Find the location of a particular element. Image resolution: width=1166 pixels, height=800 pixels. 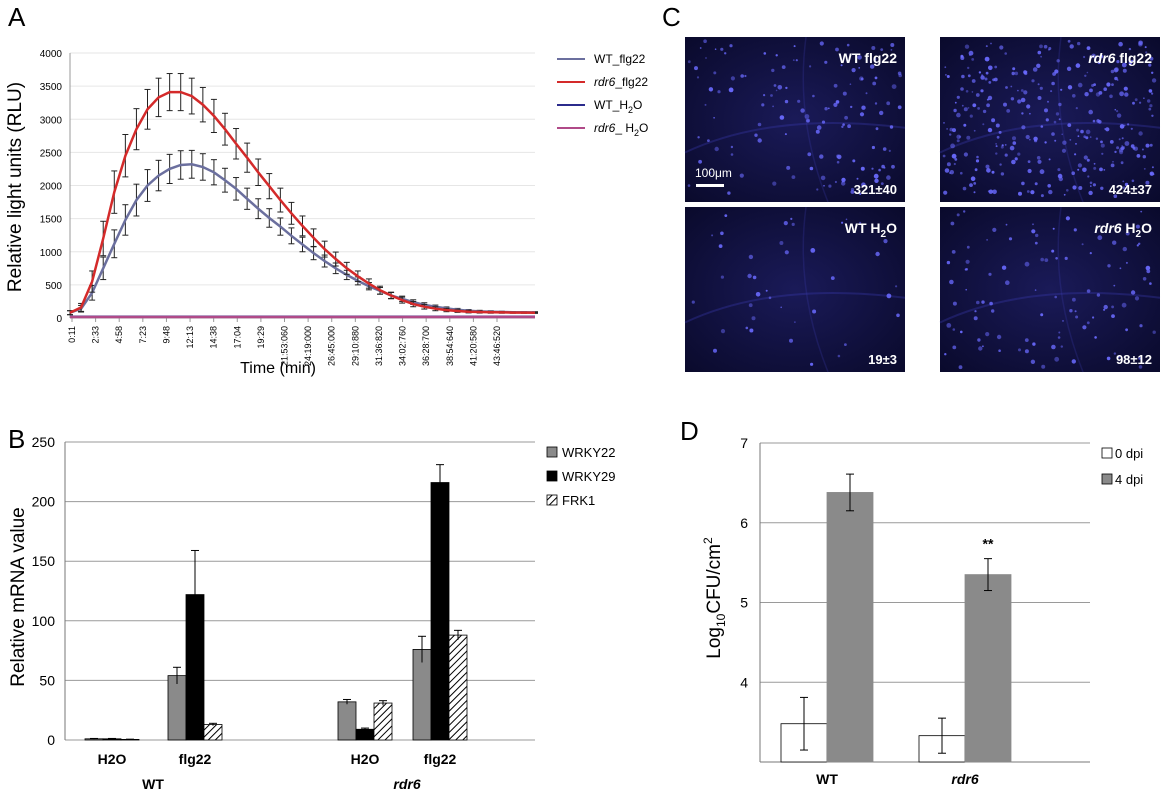

group-label: WT is located at coordinates (153, 784).